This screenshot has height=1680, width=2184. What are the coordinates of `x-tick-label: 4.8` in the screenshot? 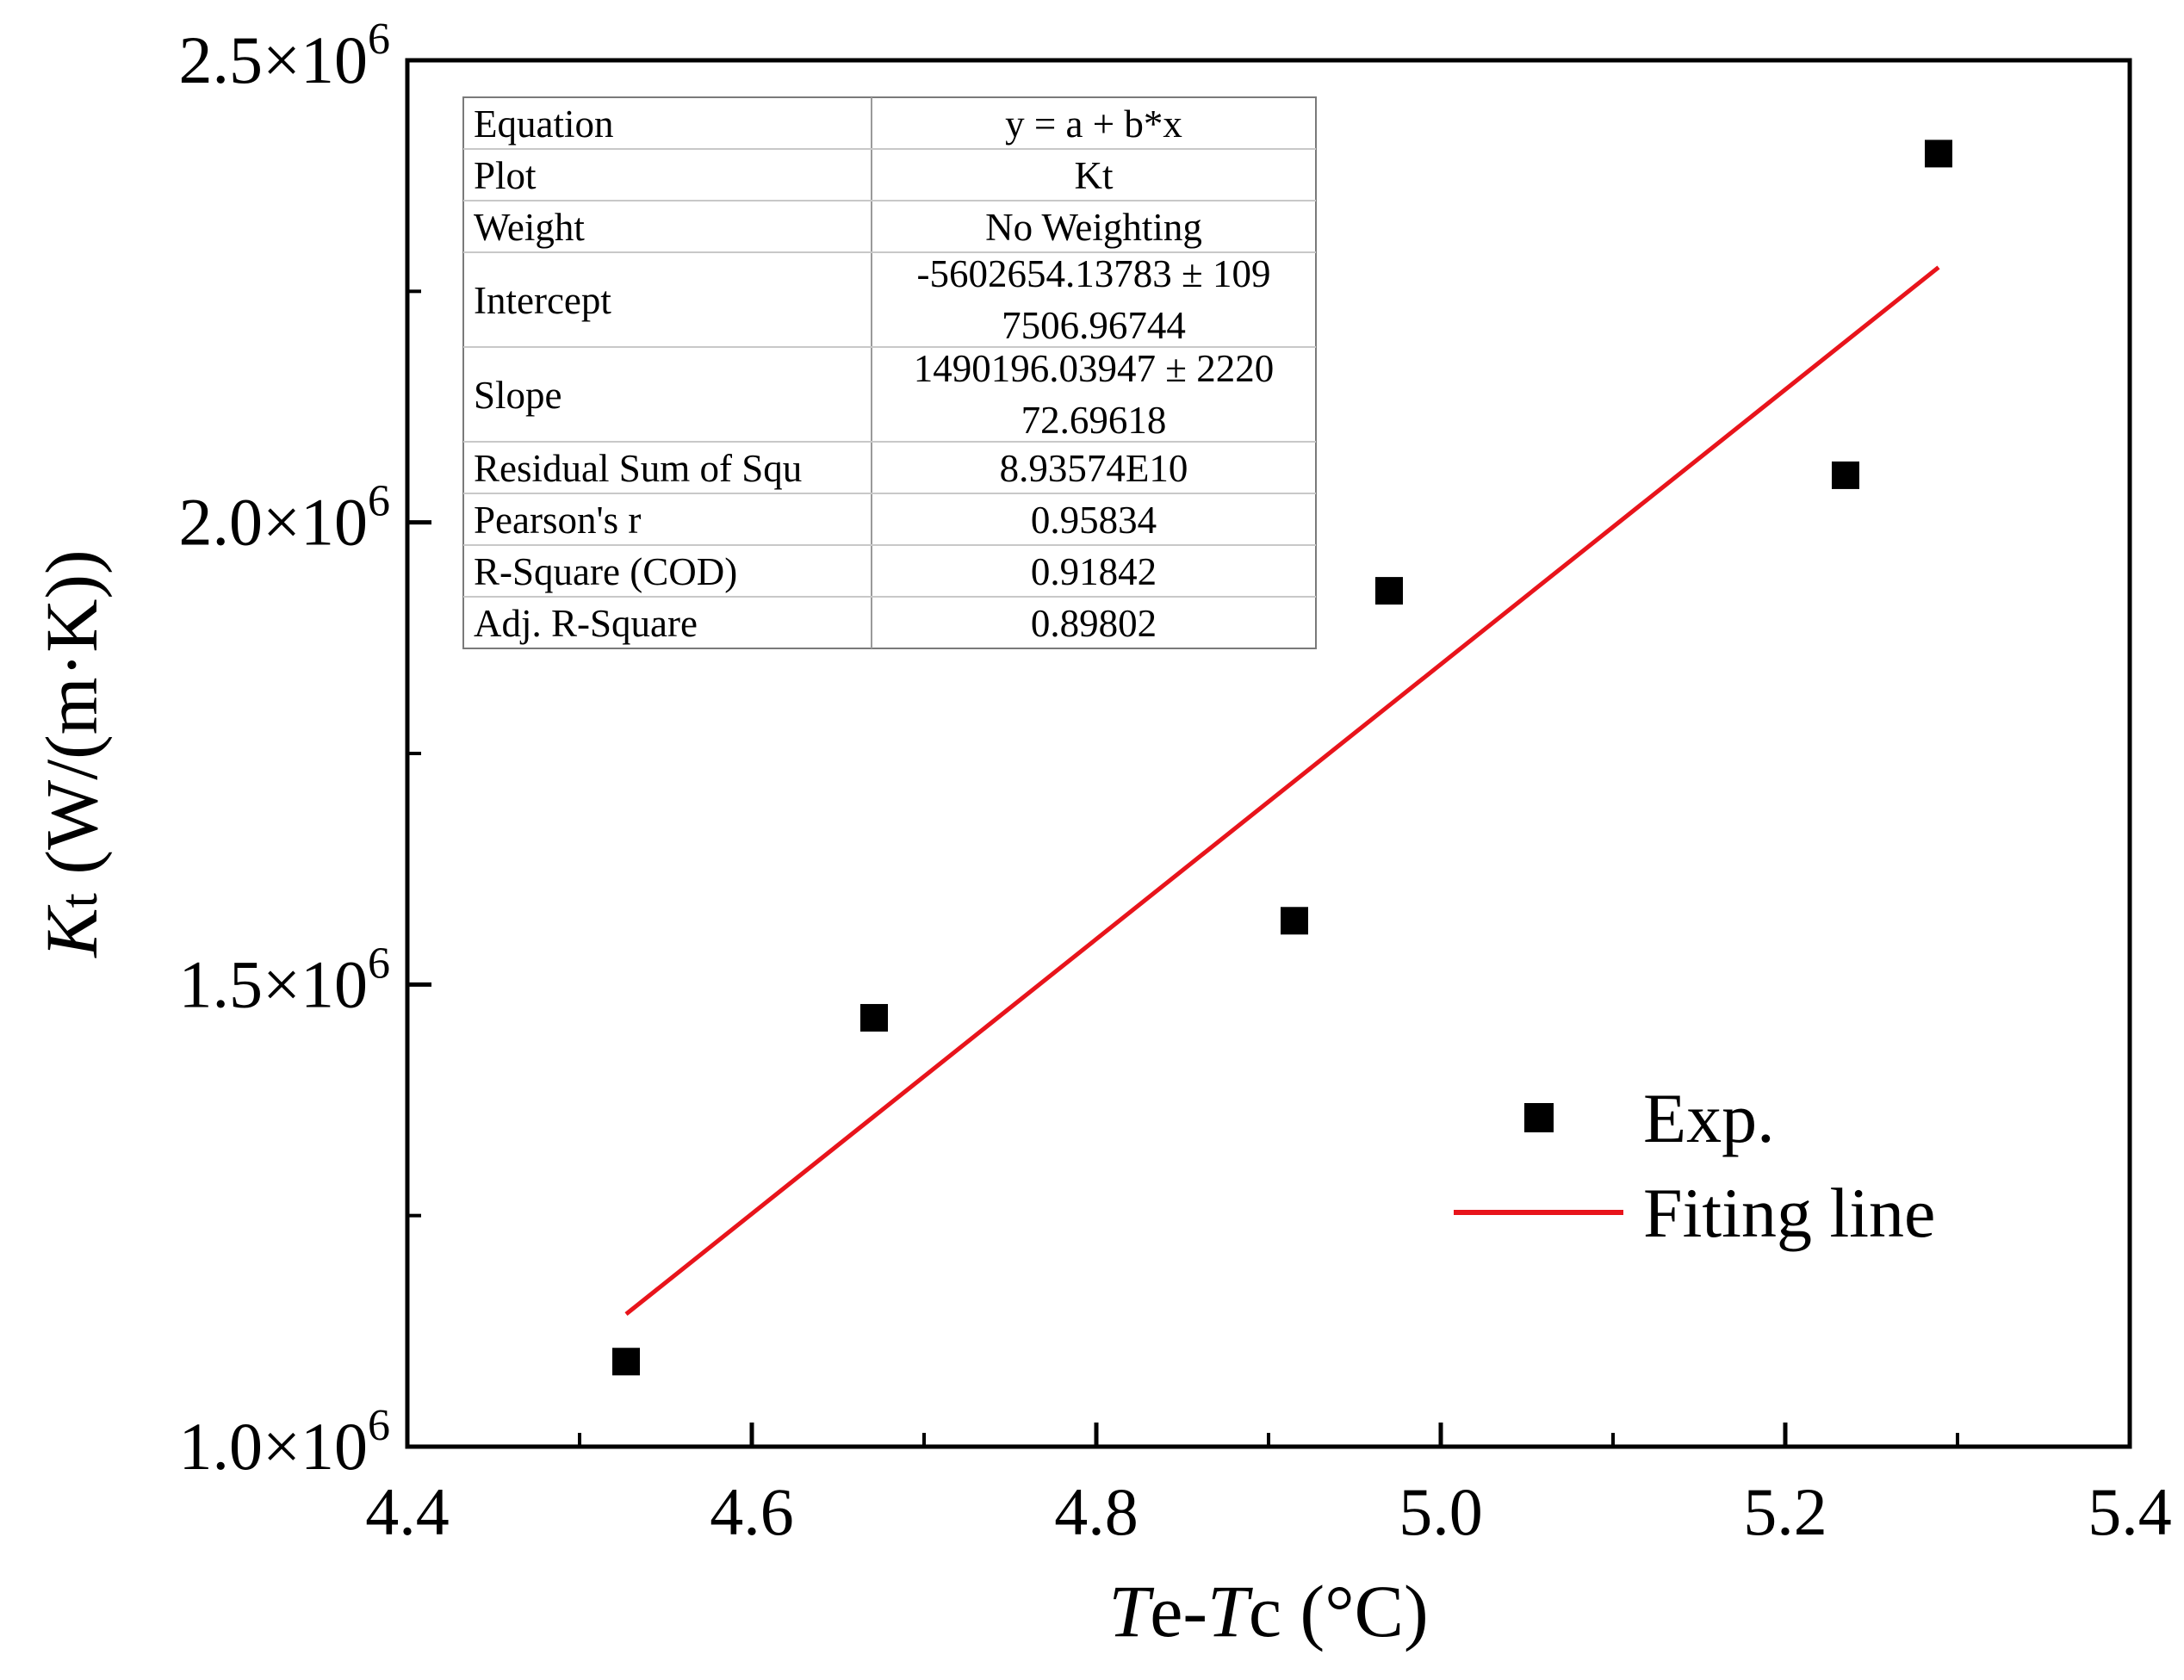 It's located at (1096, 1512).